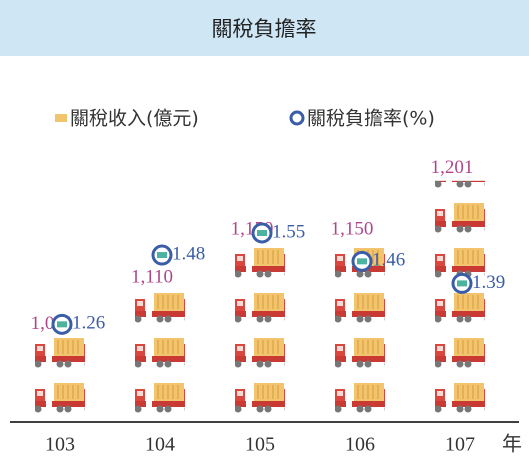 The width and height of the screenshot is (529, 463). Describe the element at coordinates (260, 445) in the screenshot. I see `x-tick-label: 105` at that location.